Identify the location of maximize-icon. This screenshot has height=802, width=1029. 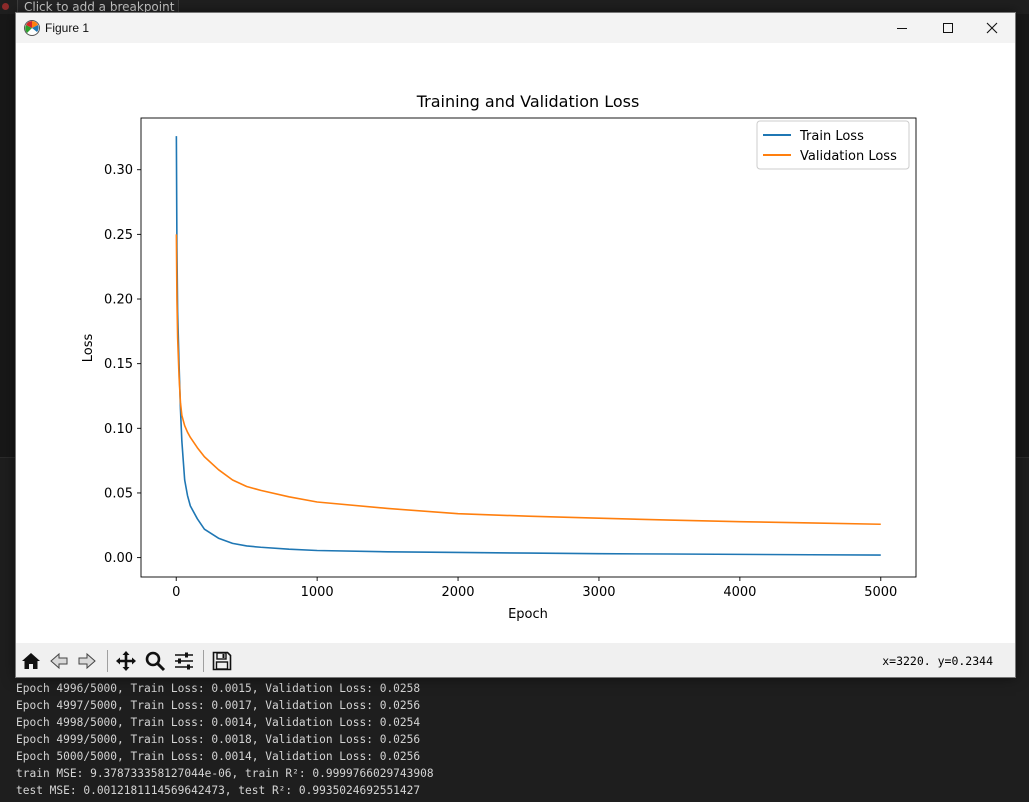
(948, 28).